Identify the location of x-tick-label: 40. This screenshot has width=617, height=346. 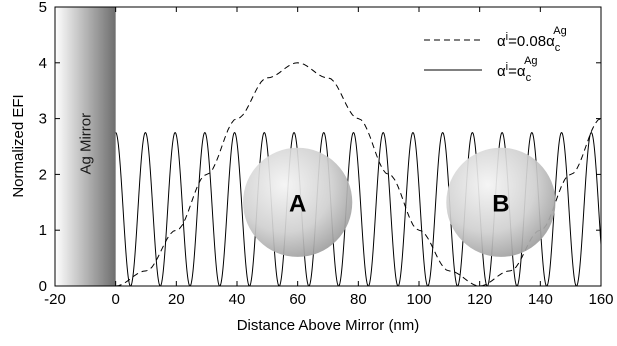
(237, 299).